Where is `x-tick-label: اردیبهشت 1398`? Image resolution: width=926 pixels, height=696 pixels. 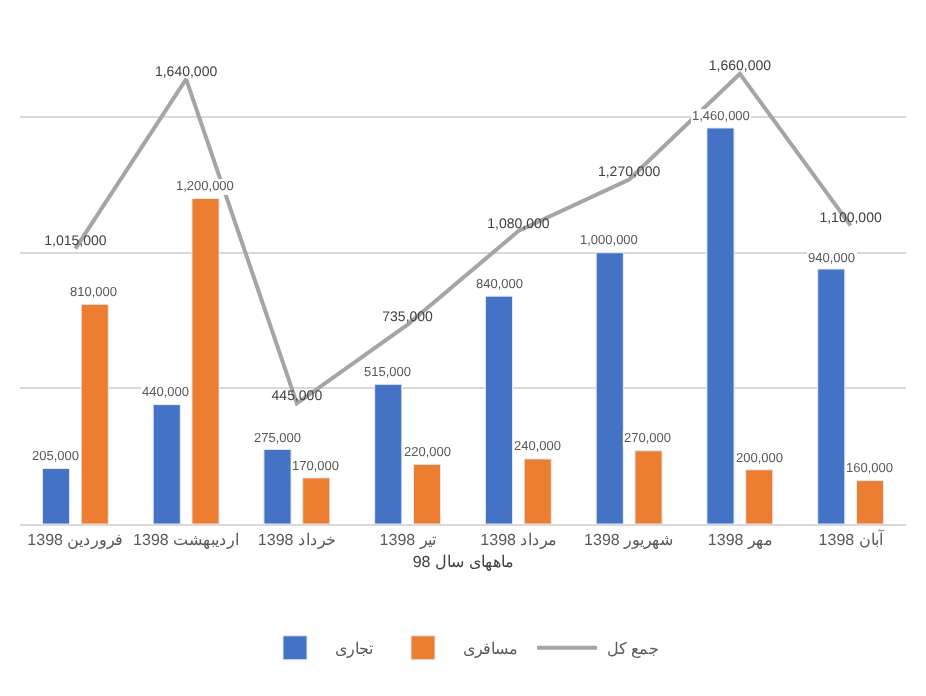 x-tick-label: اردیبهشت 1398 is located at coordinates (186, 540).